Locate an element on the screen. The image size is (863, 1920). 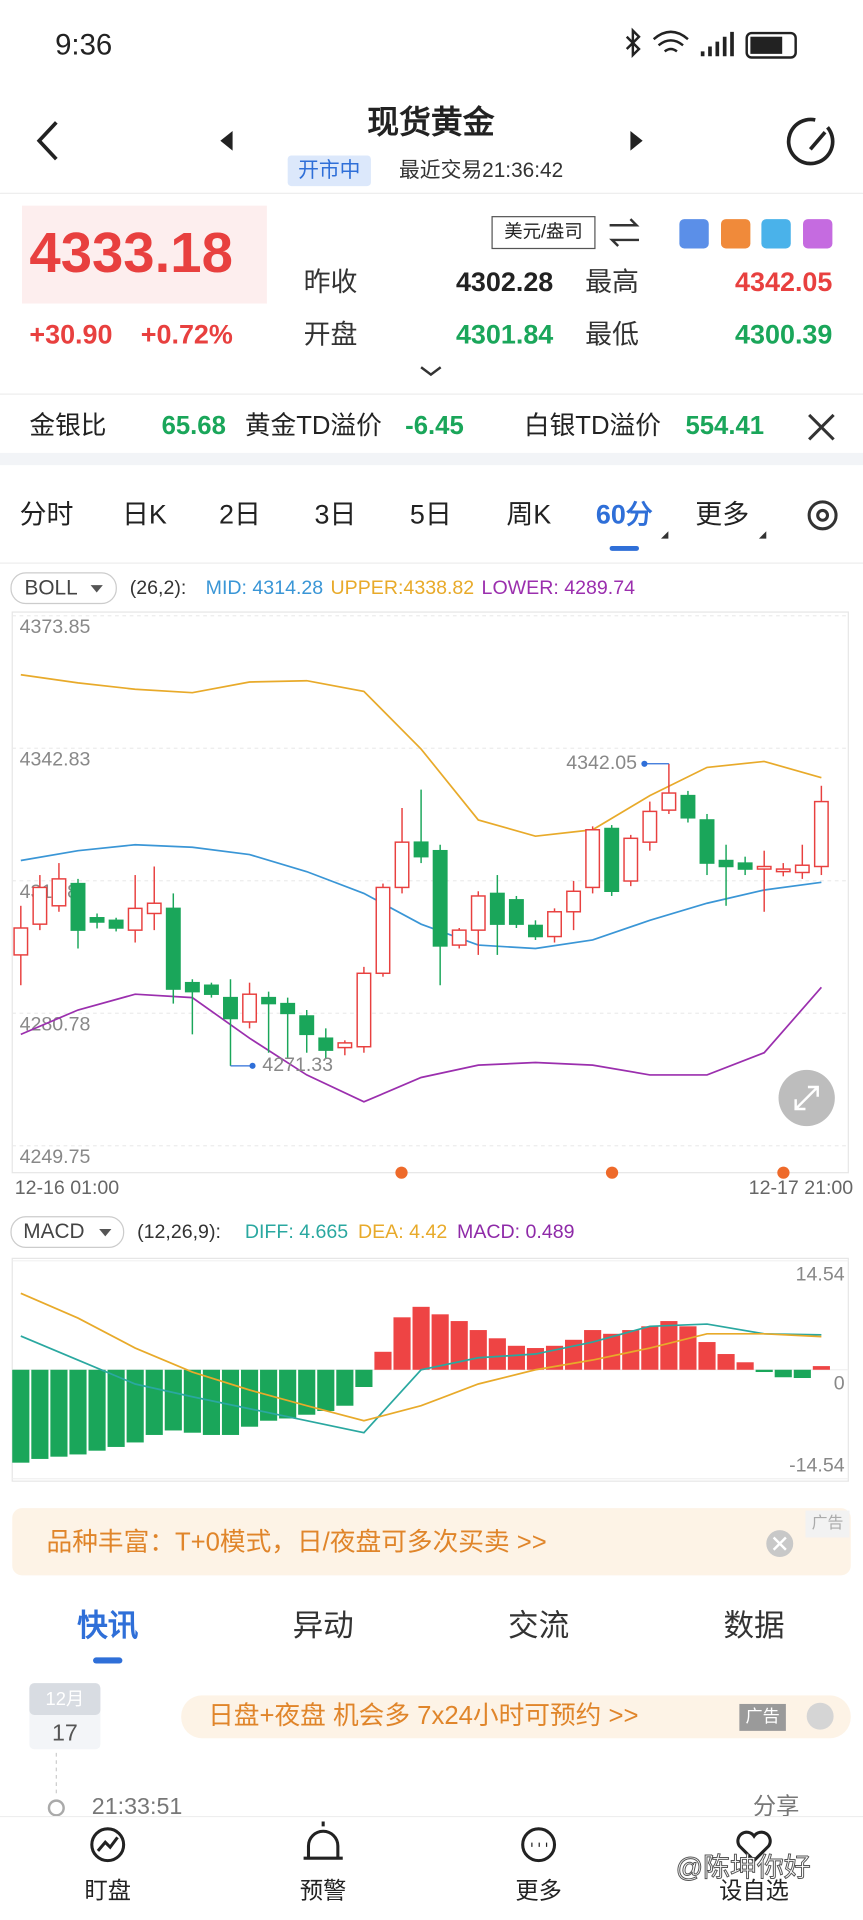
stat-value: 4300.39 is located at coordinates (783, 335).